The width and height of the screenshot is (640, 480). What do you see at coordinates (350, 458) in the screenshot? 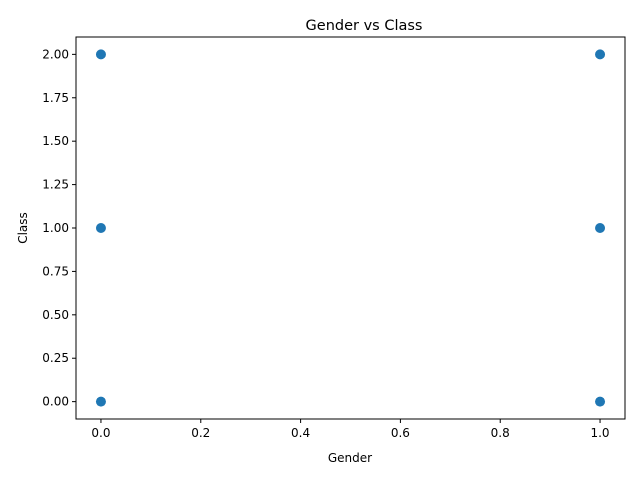
I see `x-axis-label: Gender` at bounding box center [350, 458].